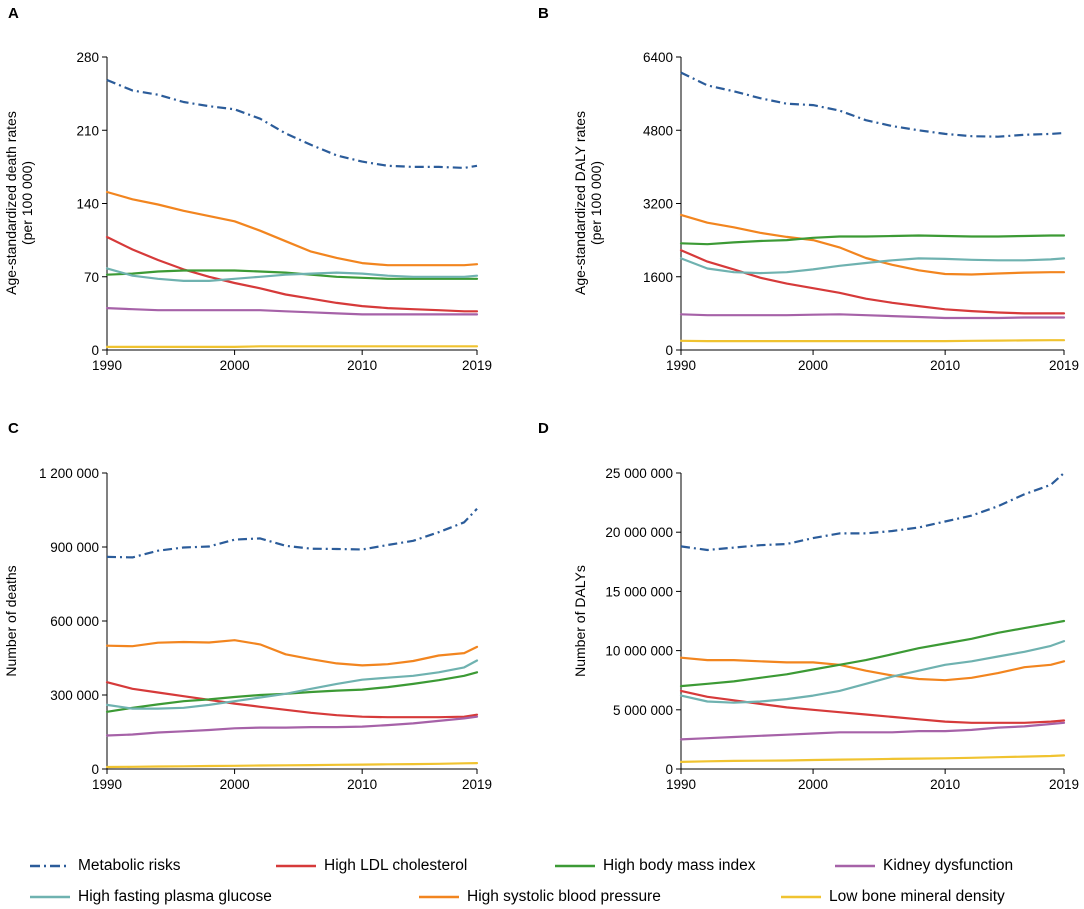 This screenshot has width=1084, height=909. What do you see at coordinates (396, 865) in the screenshot?
I see `legend-label-ldl: High LDL cholesterol` at bounding box center [396, 865].